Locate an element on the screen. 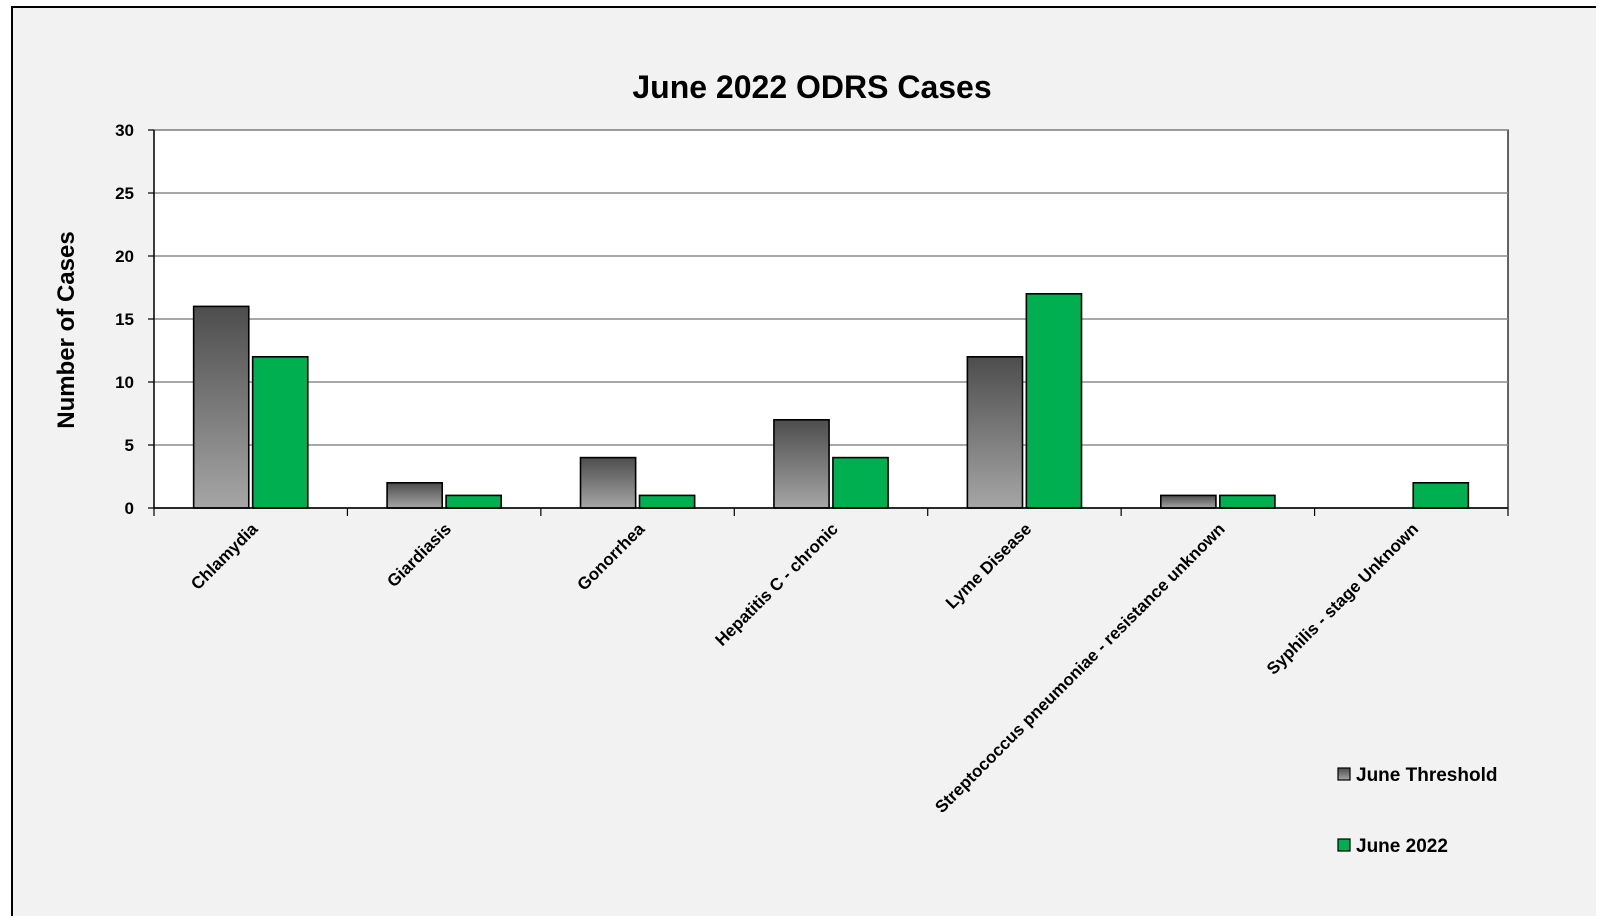 The width and height of the screenshot is (1600, 920). legend: June Threshold June 2022 is located at coordinates (1417, 811).